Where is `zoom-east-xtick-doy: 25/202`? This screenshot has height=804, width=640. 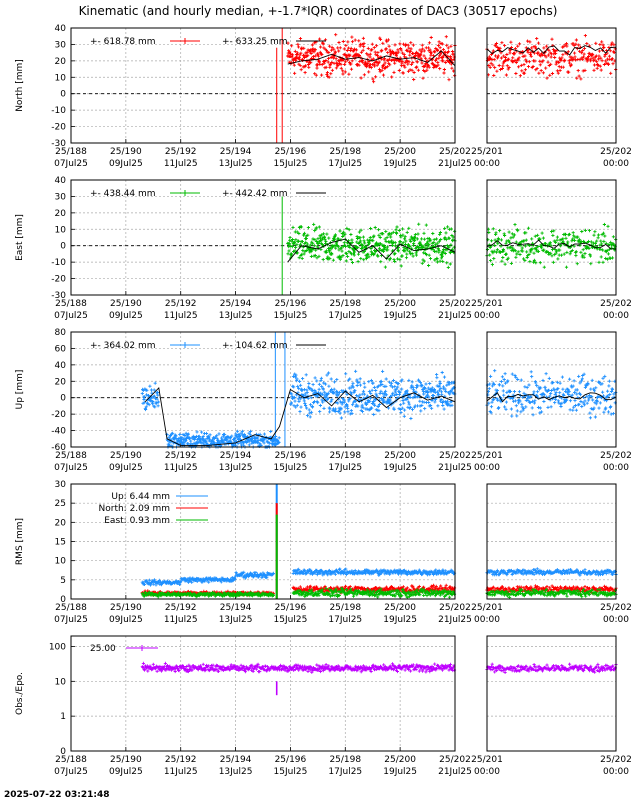
zoom-east-xtick-doy: 25/202 is located at coordinates (616, 304).